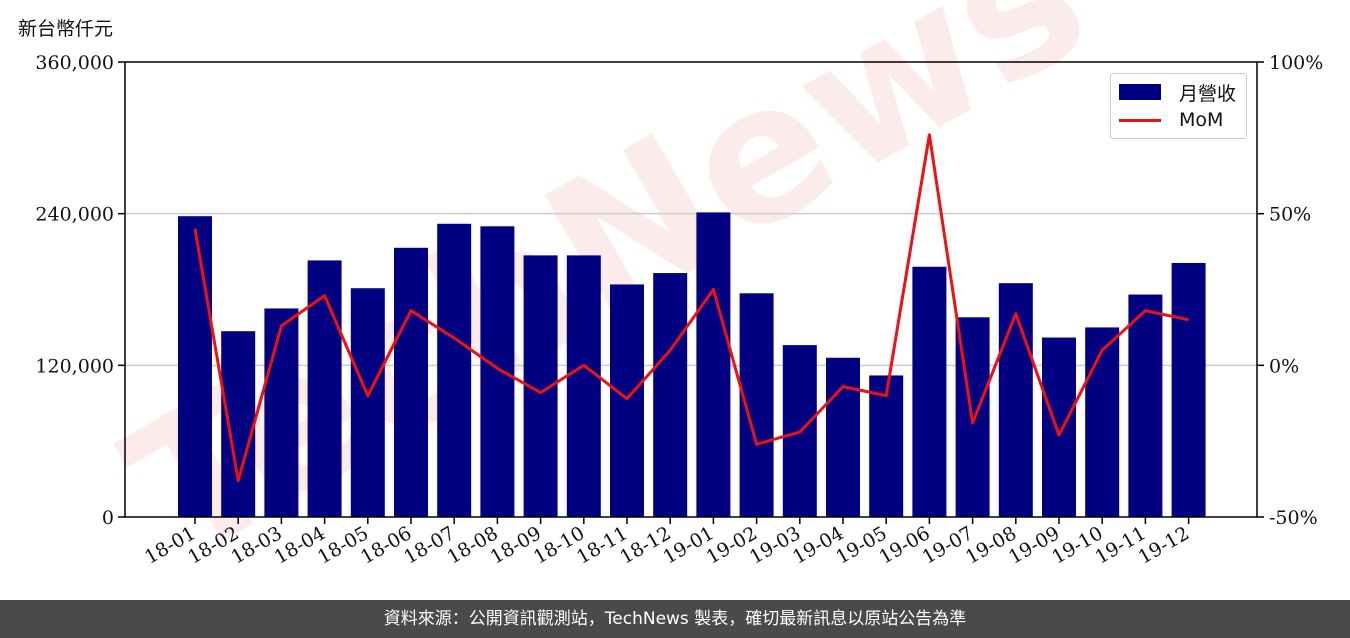 The image size is (1350, 638). What do you see at coordinates (74, 366) in the screenshot?
I see `left-tick-label: 120,000` at bounding box center [74, 366].